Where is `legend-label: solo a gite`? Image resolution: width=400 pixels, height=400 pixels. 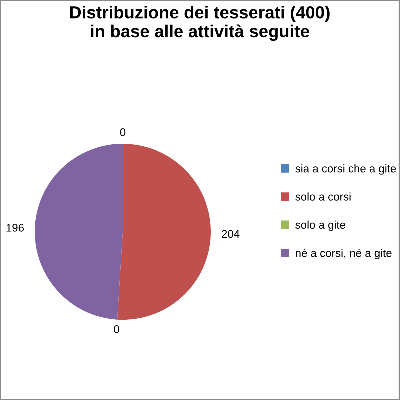
legend-label: solo a gite is located at coordinates (321, 226).